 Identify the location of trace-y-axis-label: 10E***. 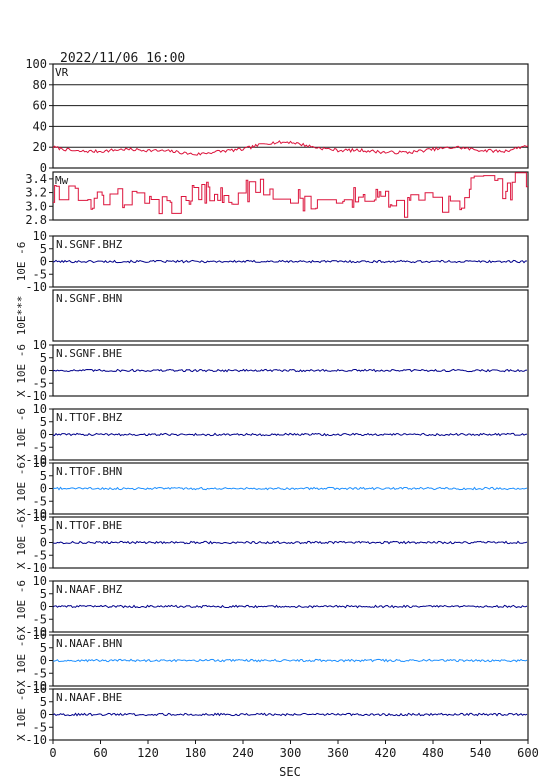
(21, 316).